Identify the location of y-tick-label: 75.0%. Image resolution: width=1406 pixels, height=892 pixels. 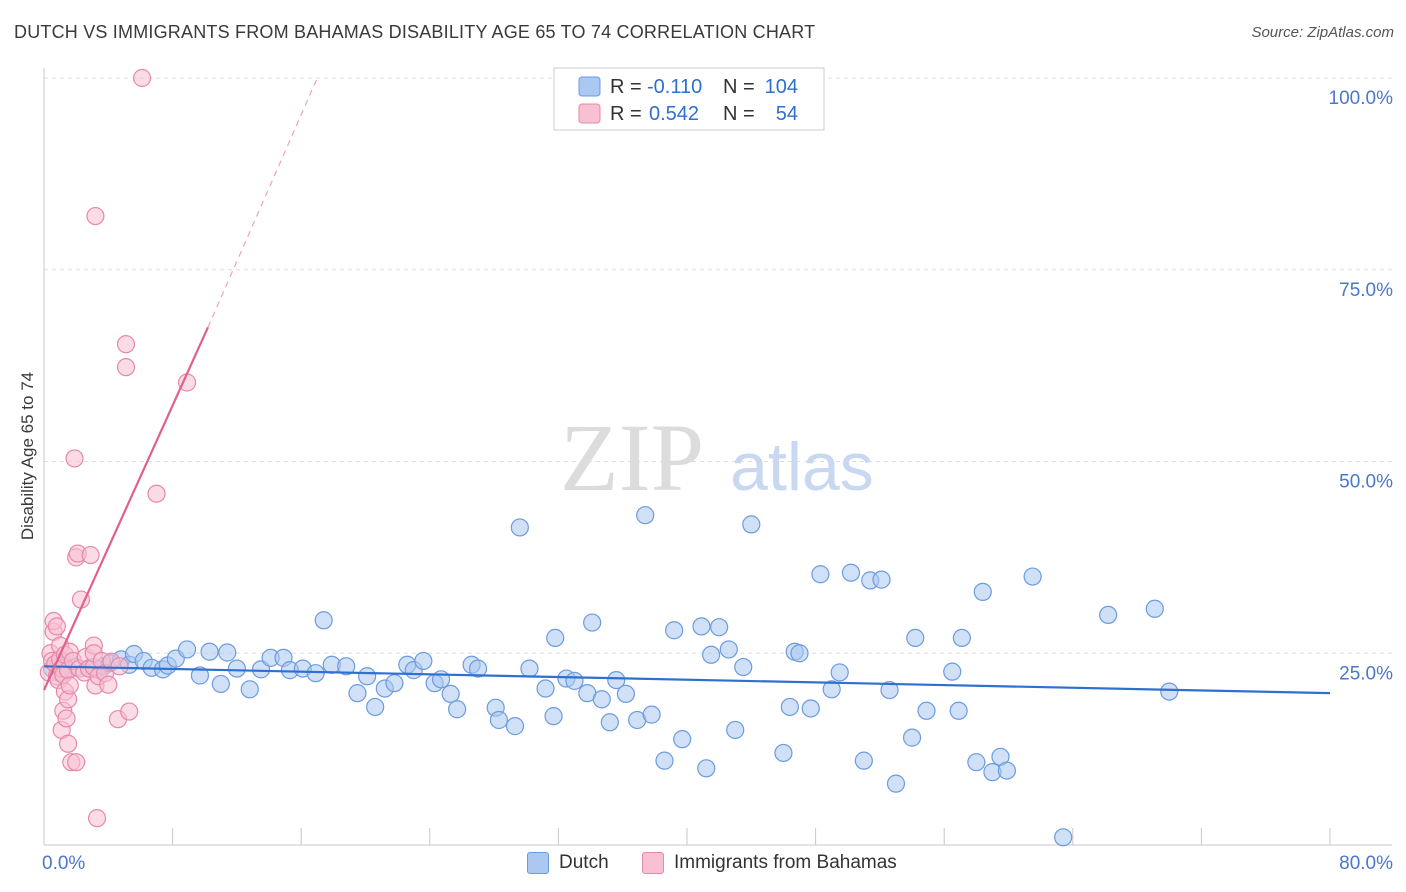
(1366, 290).